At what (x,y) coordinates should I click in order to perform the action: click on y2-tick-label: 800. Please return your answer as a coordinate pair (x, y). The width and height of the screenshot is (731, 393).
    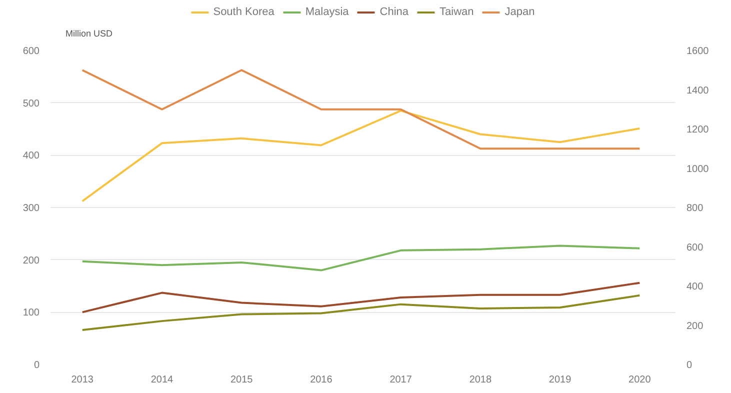
    Looking at the image, I should click on (695, 208).